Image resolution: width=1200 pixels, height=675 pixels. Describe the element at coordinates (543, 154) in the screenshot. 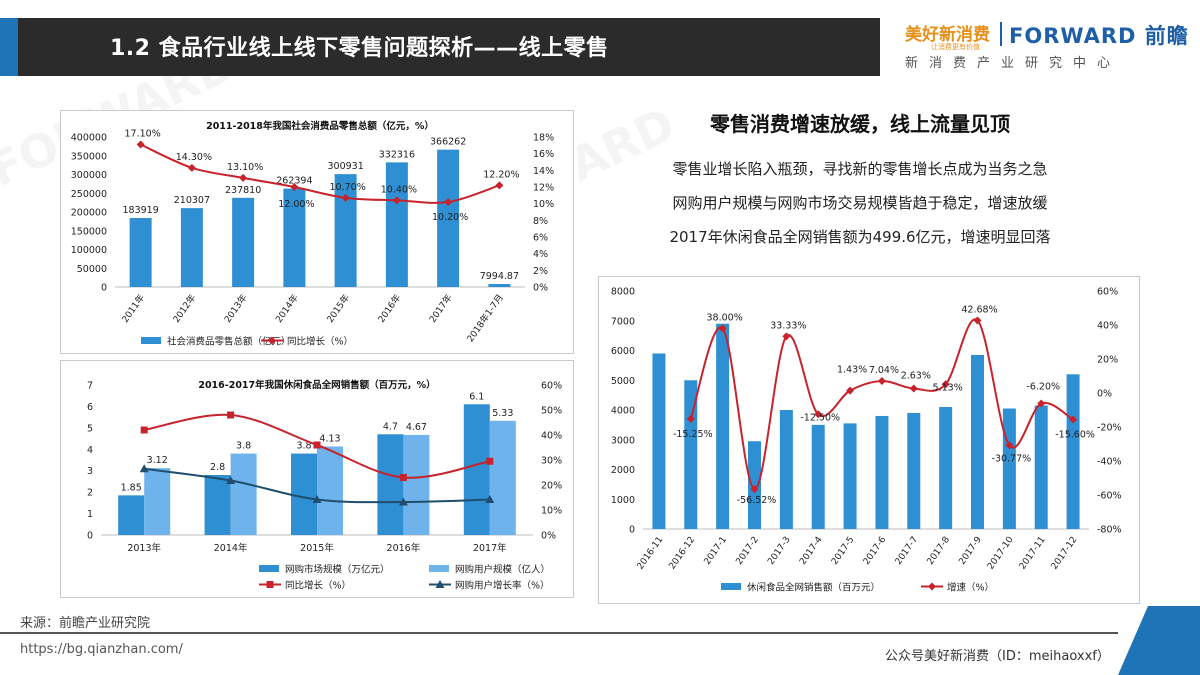

I see `y-right-tick-label: 16%` at that location.